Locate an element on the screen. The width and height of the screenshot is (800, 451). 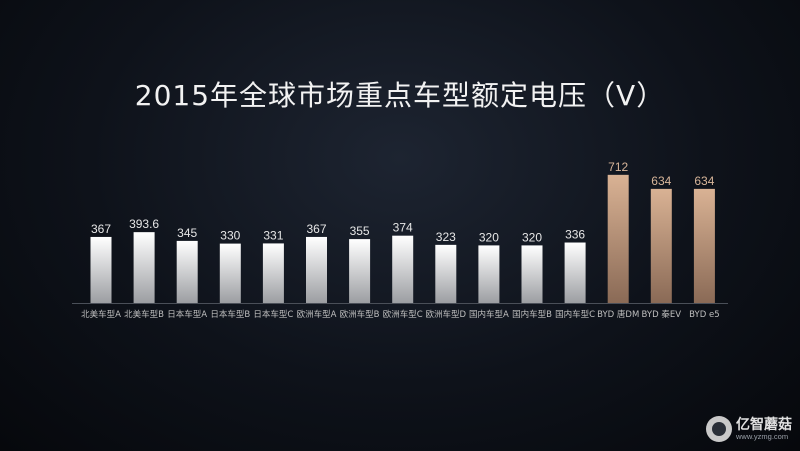
category-label-10: 国内车型B is located at coordinates (532, 314).